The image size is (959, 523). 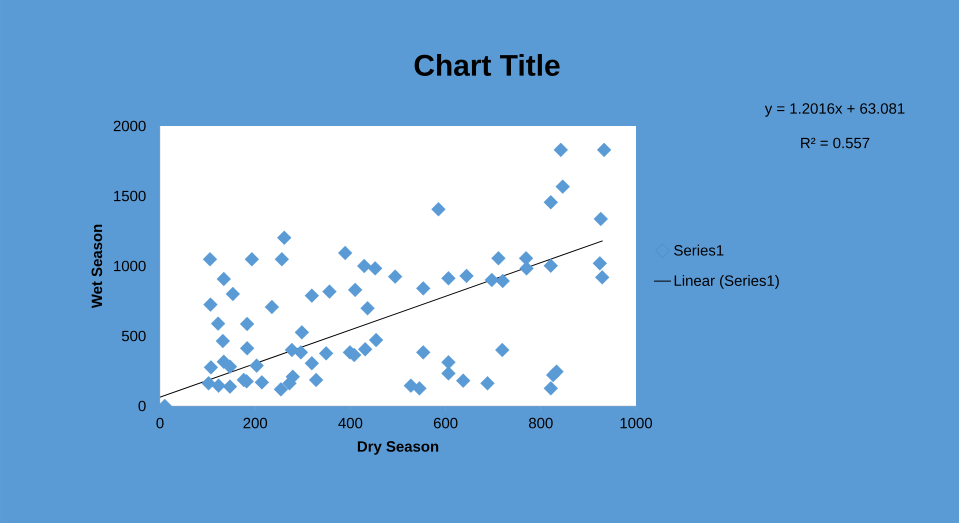 What do you see at coordinates (834, 110) in the screenshot?
I see `text: y = 1.2016x + 63.081` at bounding box center [834, 110].